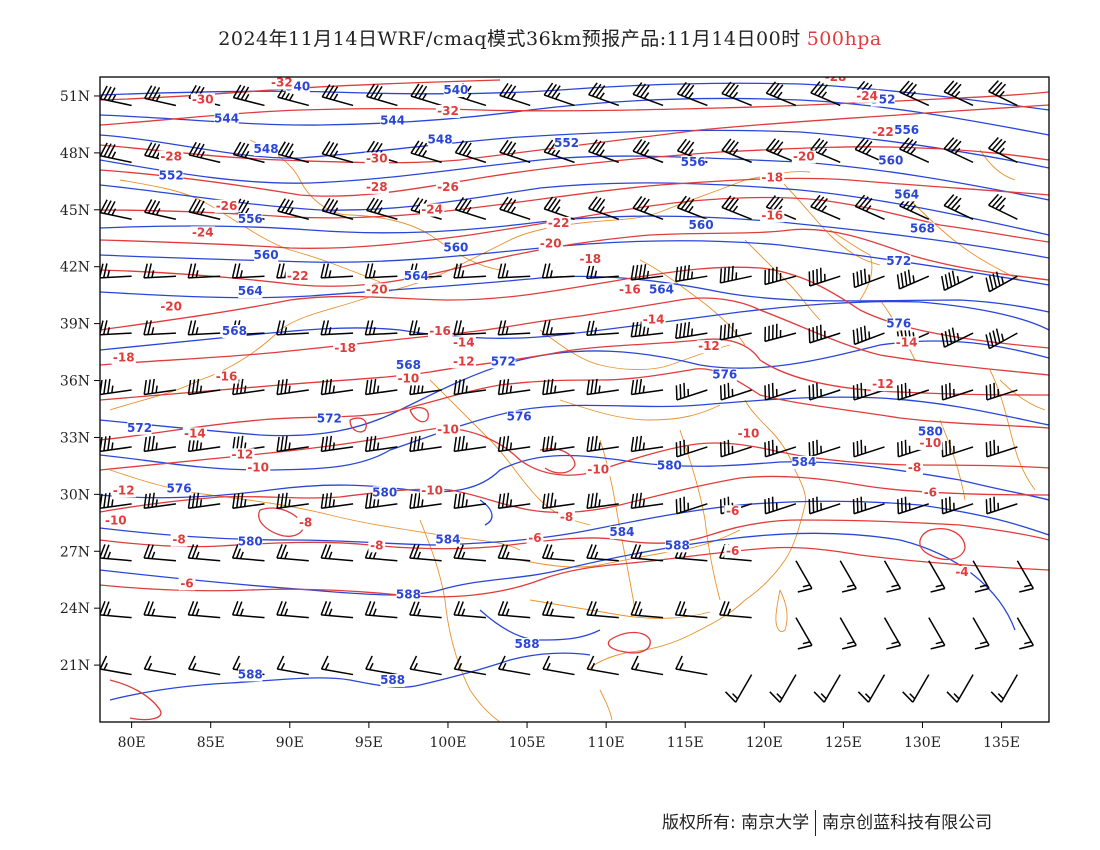 The image size is (1100, 850). I want to click on isotherm-label: -28, so click(836, 77).